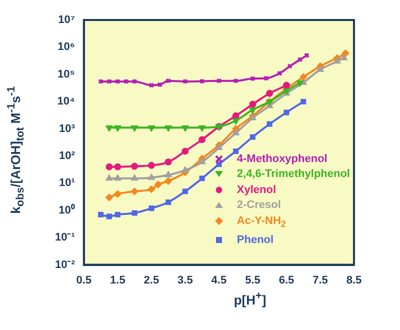  What do you see at coordinates (219, 280) in the screenshot?
I see `x-tick-label: 4.5` at bounding box center [219, 280].